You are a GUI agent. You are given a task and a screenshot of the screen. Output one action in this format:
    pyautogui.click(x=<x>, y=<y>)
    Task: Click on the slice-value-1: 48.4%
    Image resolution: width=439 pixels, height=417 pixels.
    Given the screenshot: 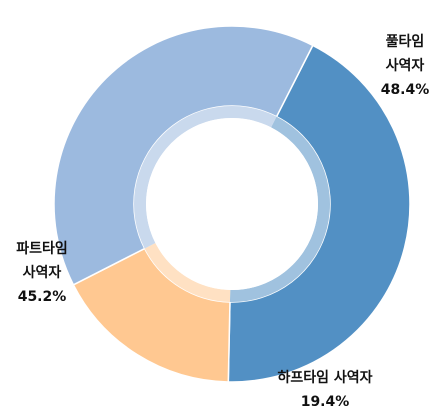 What is the action you would take?
    pyautogui.click(x=405, y=90)
    